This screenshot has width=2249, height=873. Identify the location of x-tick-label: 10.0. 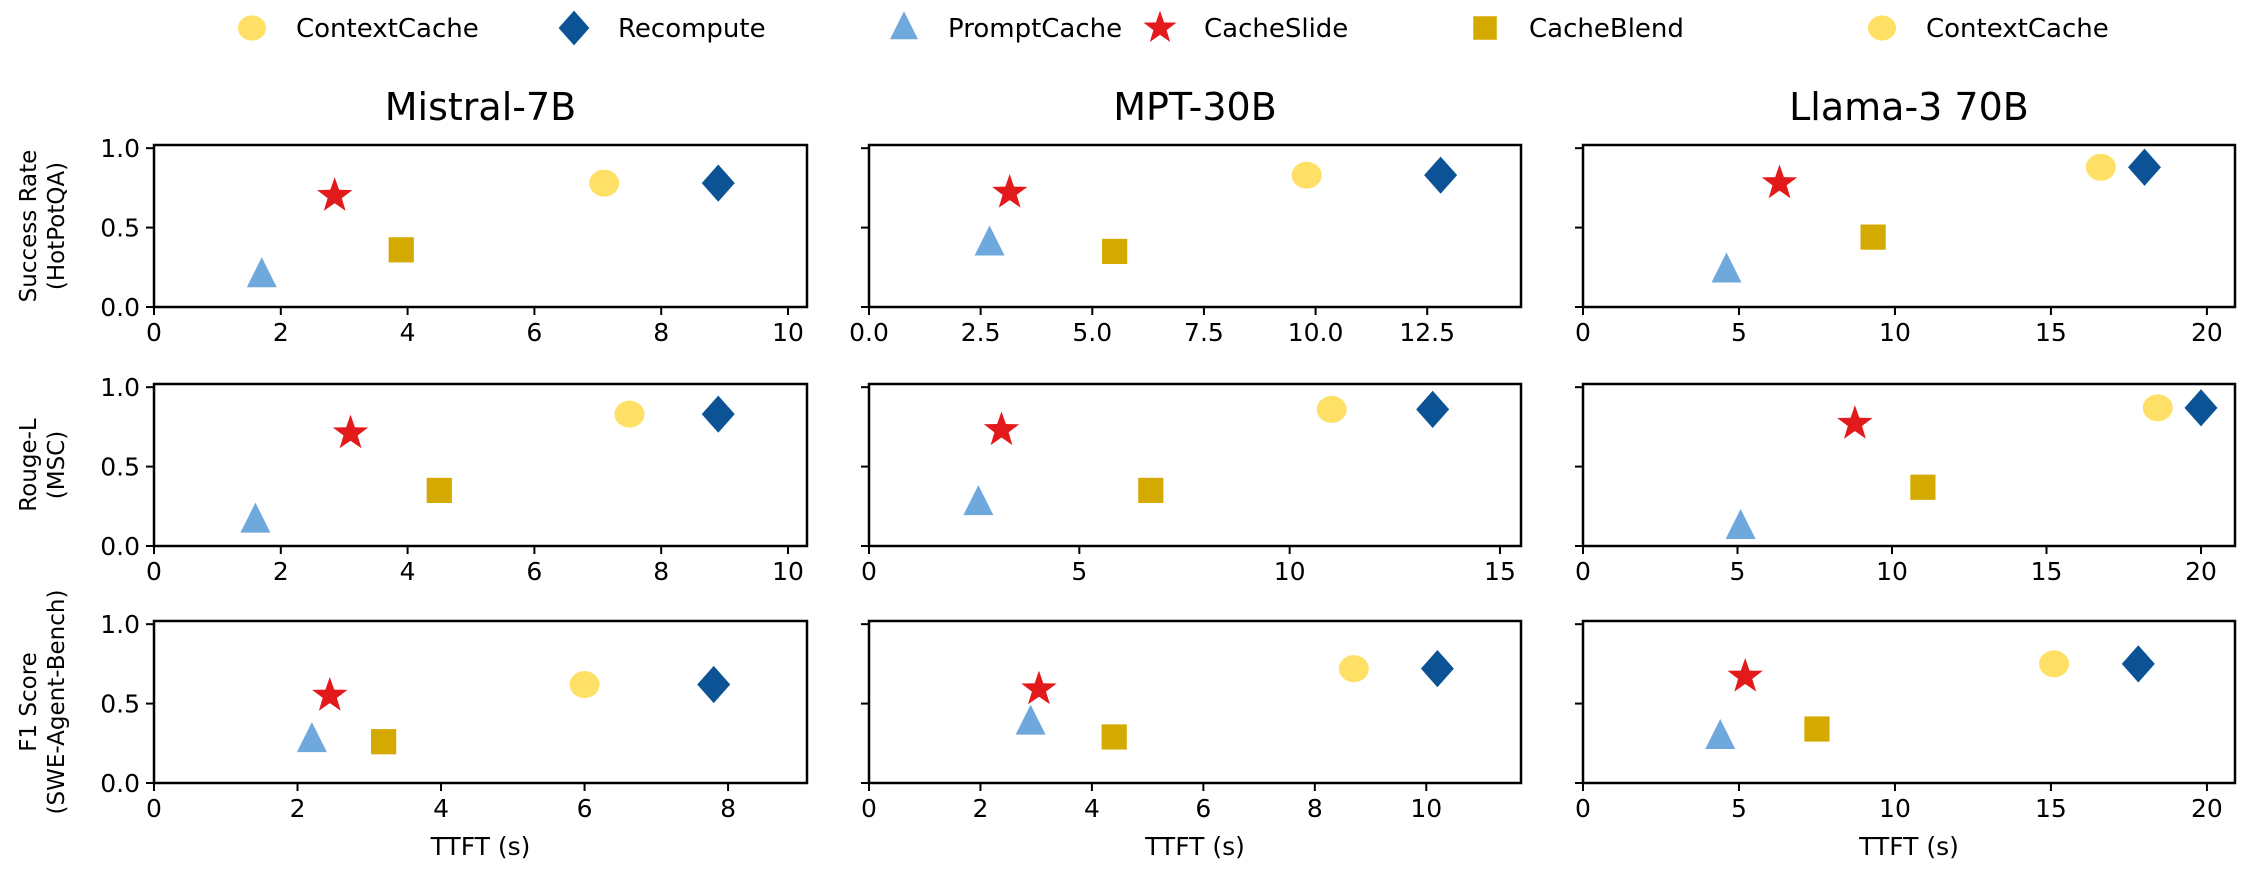
(1316, 332).